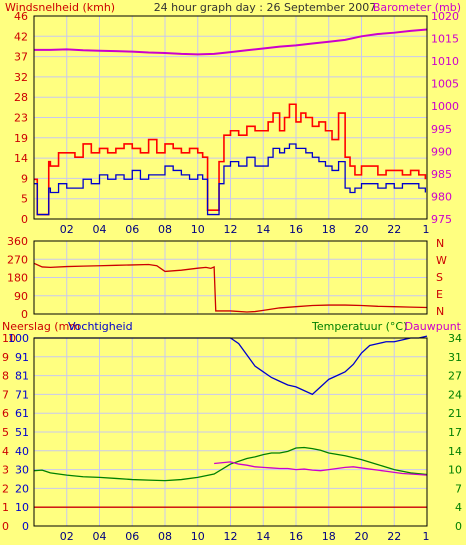 The image size is (466, 545). What do you see at coordinates (445, 16) in the screenshot?
I see `barometer-tick-label: 1020` at bounding box center [445, 16].